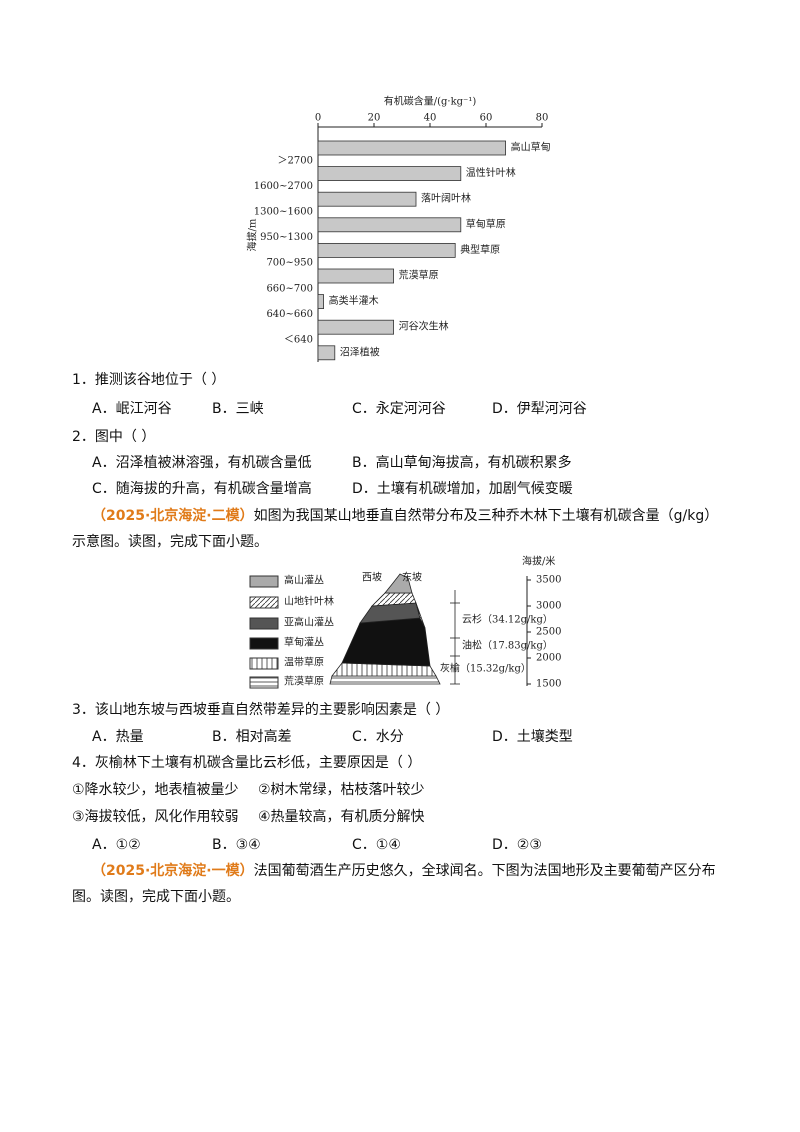 The image size is (800, 1132). Describe the element at coordinates (264, 632) in the screenshot. I see `legend-swatches` at that location.